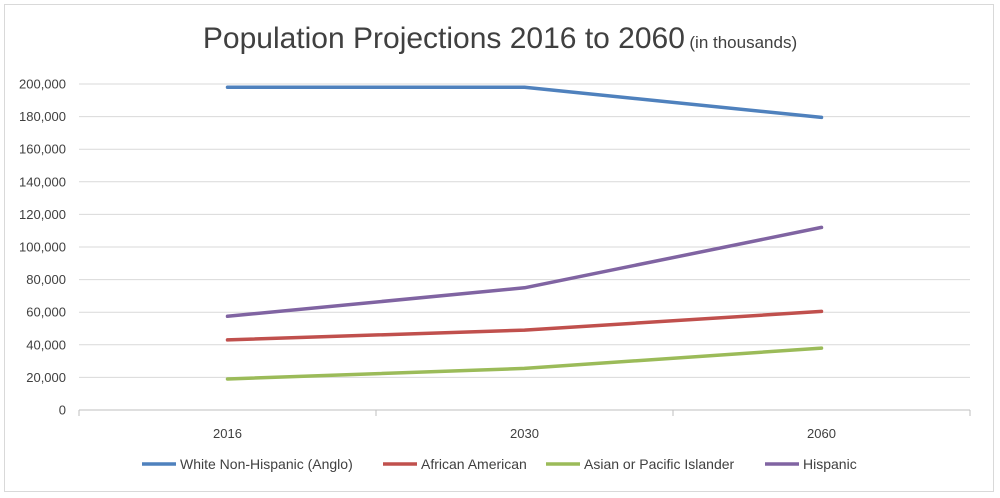 The image size is (1000, 498). What do you see at coordinates (42, 116) in the screenshot?
I see `y-tick-label: 180,000` at bounding box center [42, 116].